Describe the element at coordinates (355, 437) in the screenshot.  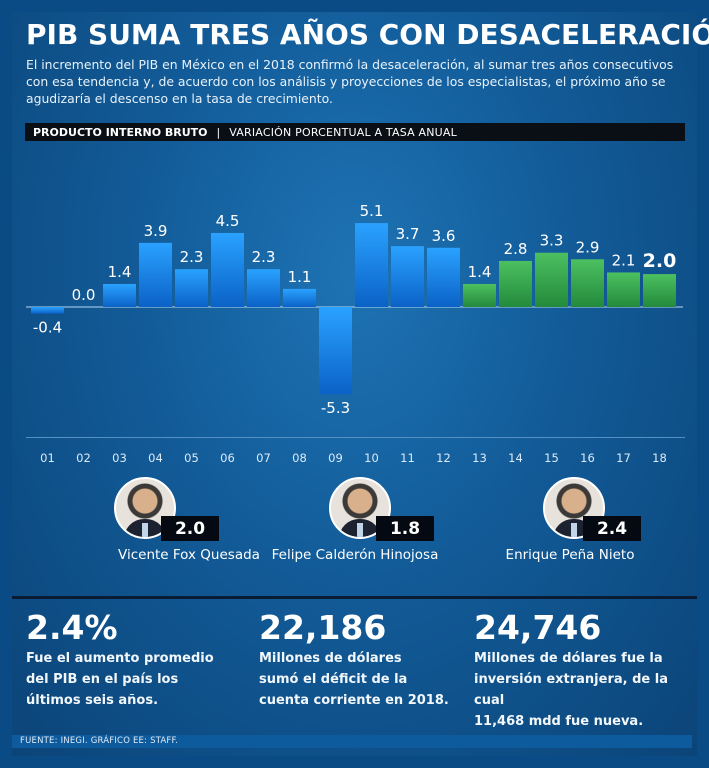
I see `chart-divider` at that location.